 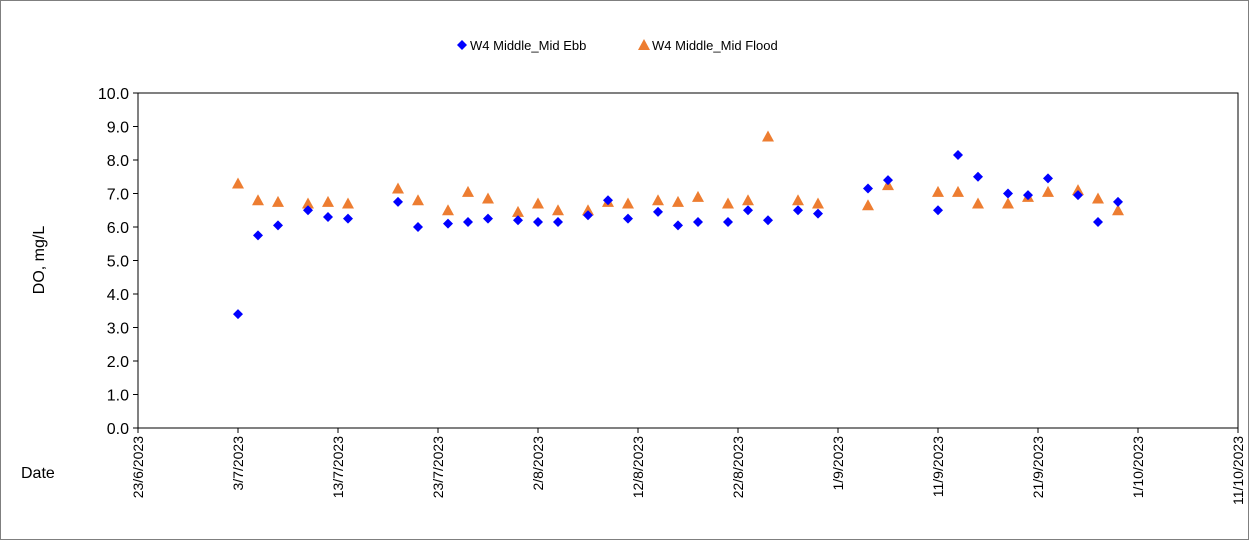 What do you see at coordinates (438, 467) in the screenshot?
I see `x-tick-label: 23/7/2023` at bounding box center [438, 467].